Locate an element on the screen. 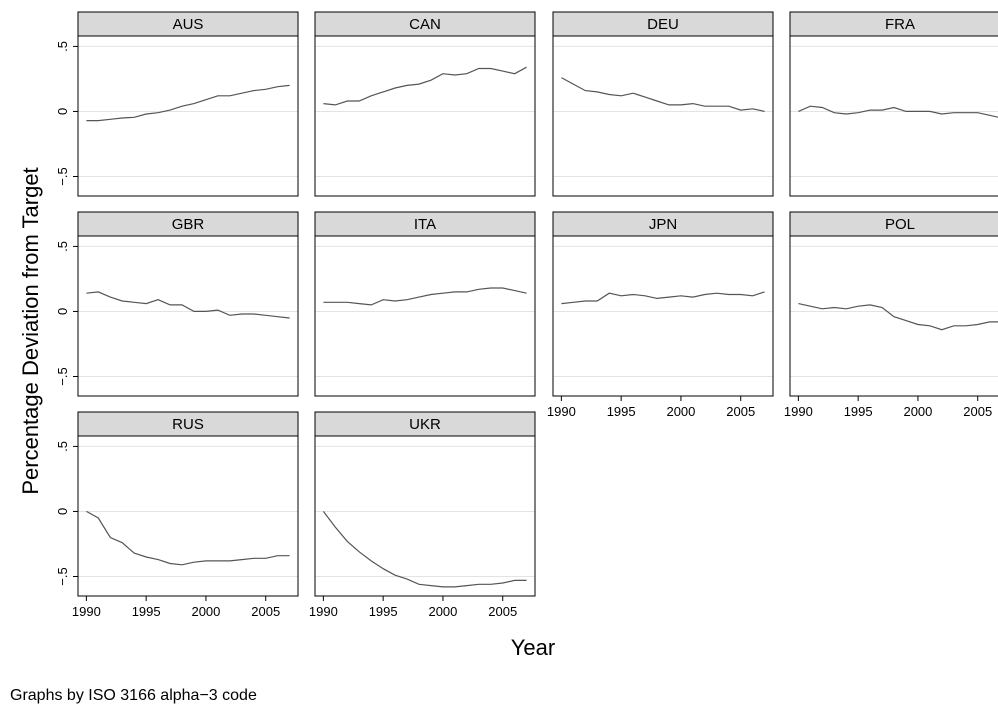  panel-gbr: GBR .5 0 −.5 is located at coordinates (177, 304).